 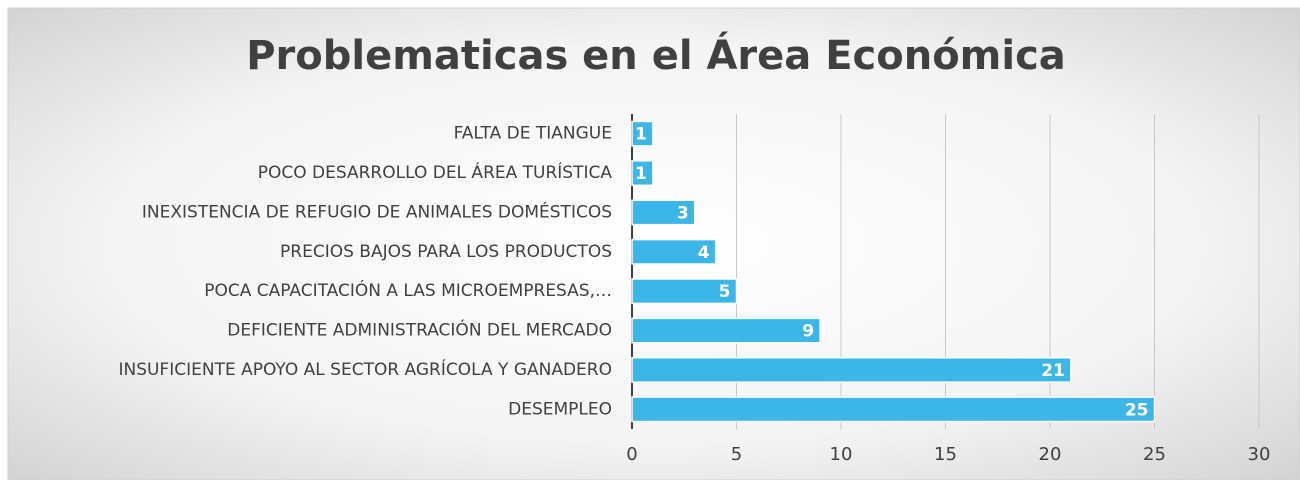 I want to click on chart-title: Problematicas en el Área Económica, so click(x=656, y=55).